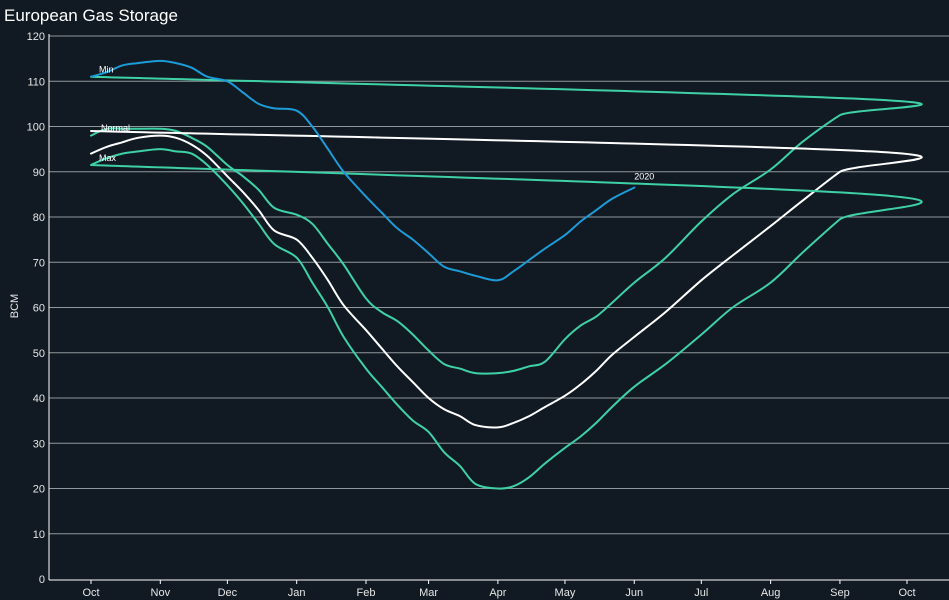 Image resolution: width=949 pixels, height=600 pixels. I want to click on y-tick-label: 0, so click(42, 580).